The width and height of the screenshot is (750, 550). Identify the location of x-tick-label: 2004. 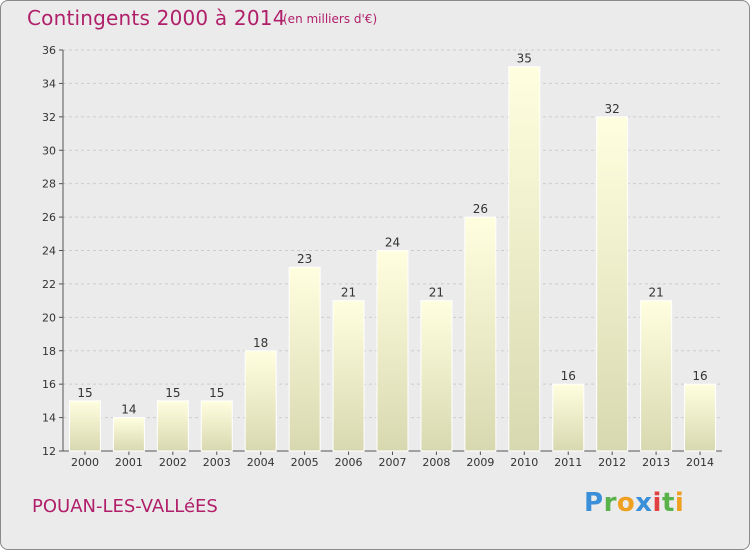
(261, 462).